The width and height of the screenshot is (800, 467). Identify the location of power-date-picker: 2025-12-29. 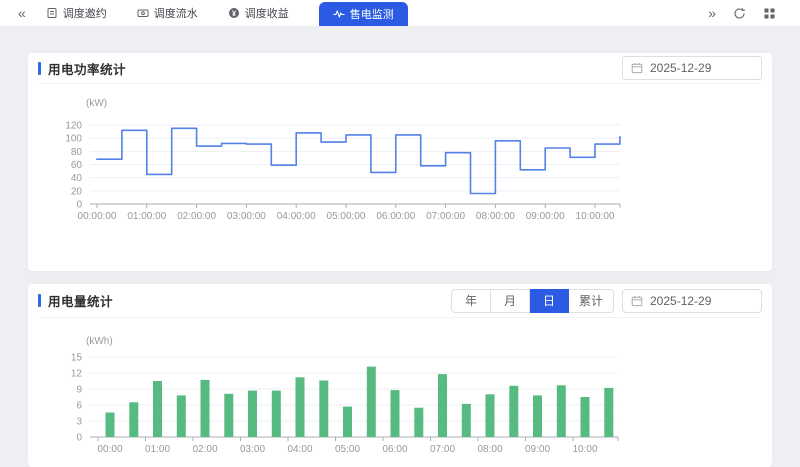
(692, 68).